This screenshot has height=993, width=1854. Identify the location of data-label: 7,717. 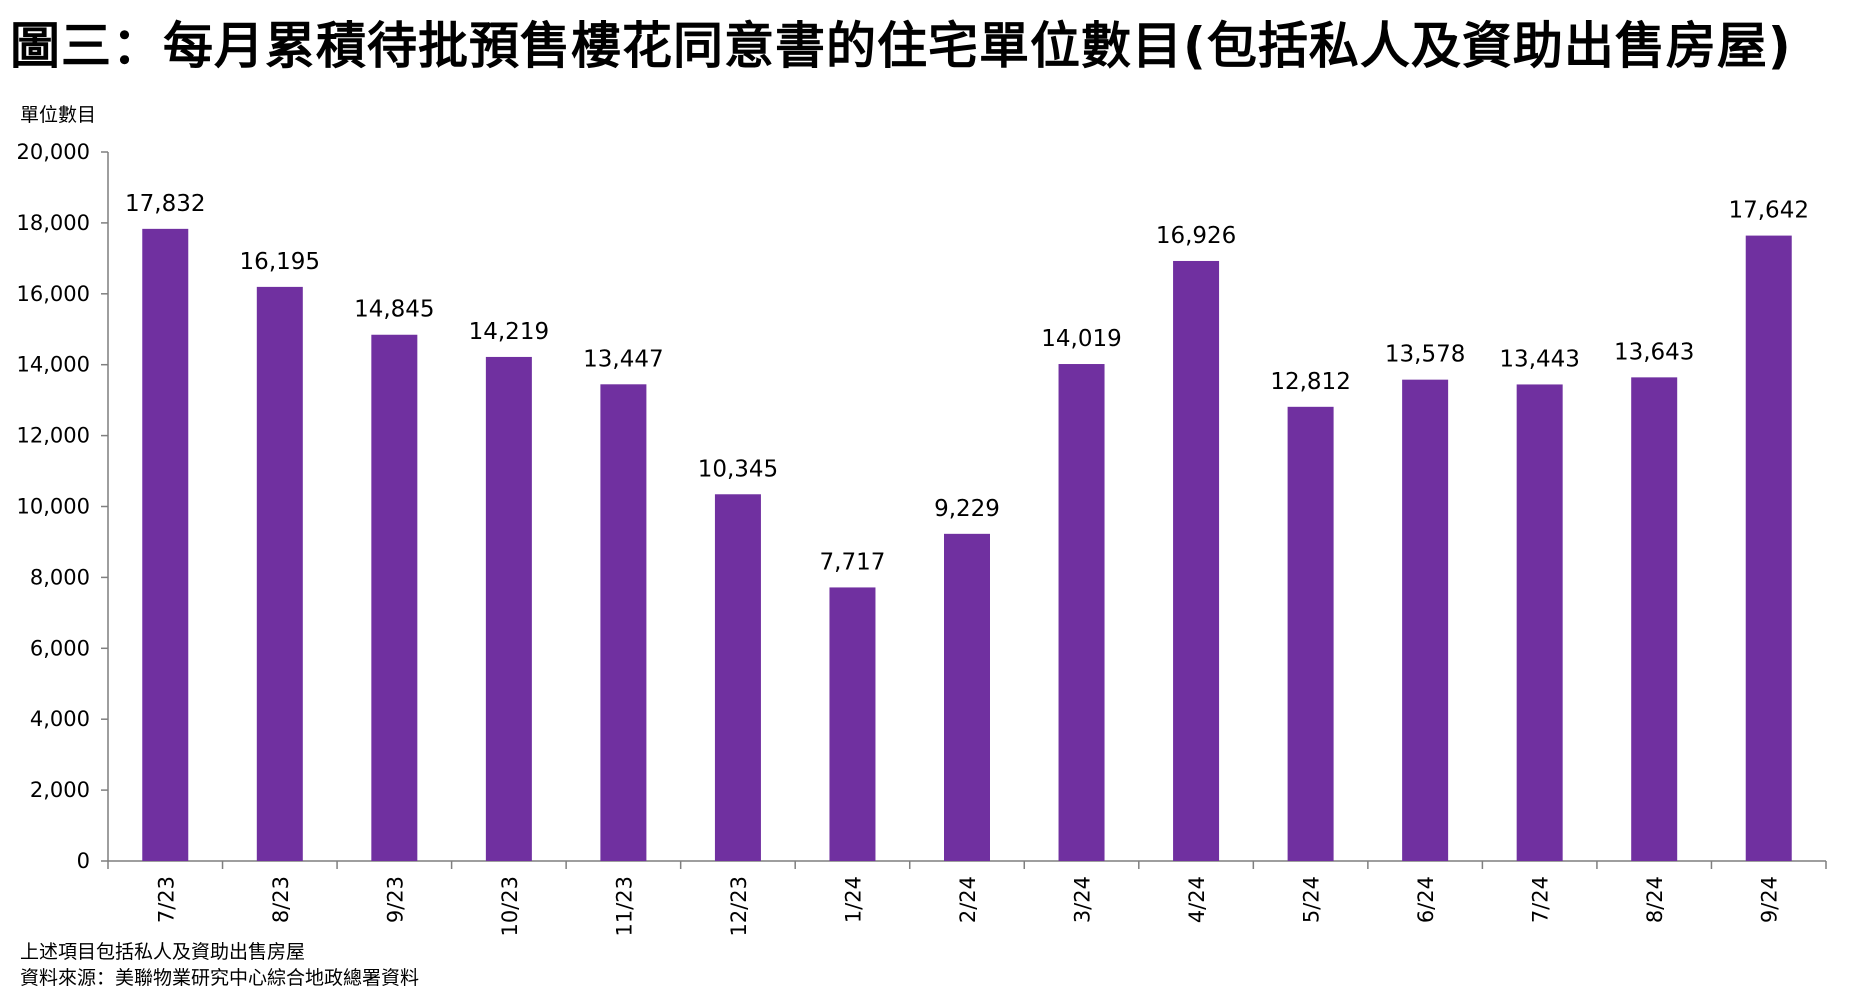
(853, 562).